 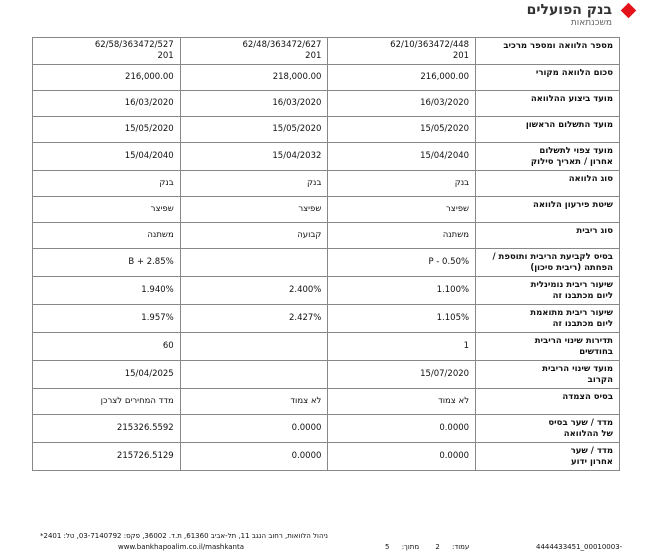 I want to click on cell-text: מדד / שער, so click(x=591, y=451).